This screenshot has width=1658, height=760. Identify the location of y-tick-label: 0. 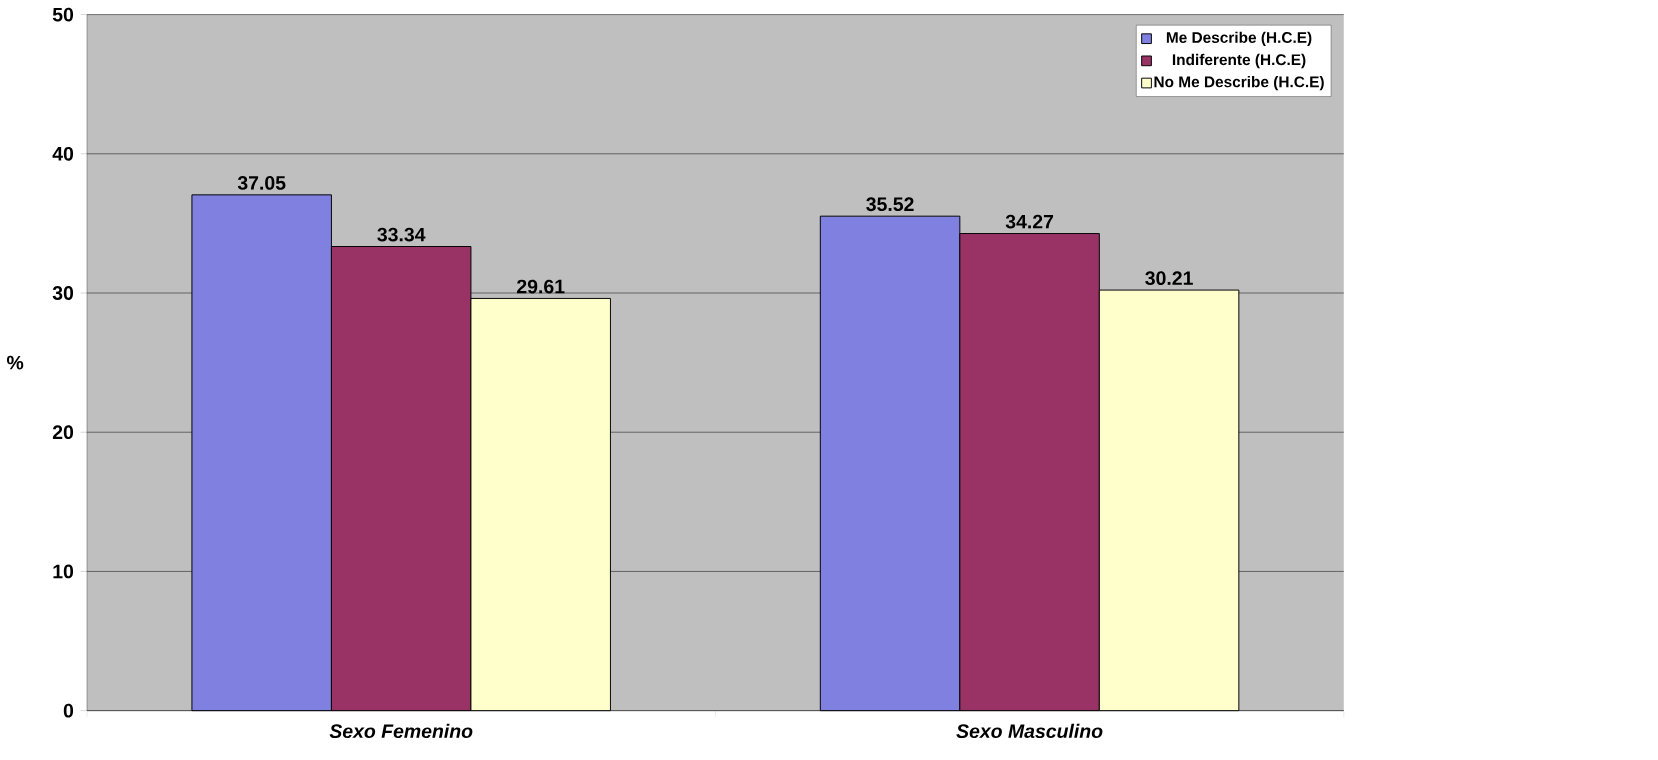
(68, 710).